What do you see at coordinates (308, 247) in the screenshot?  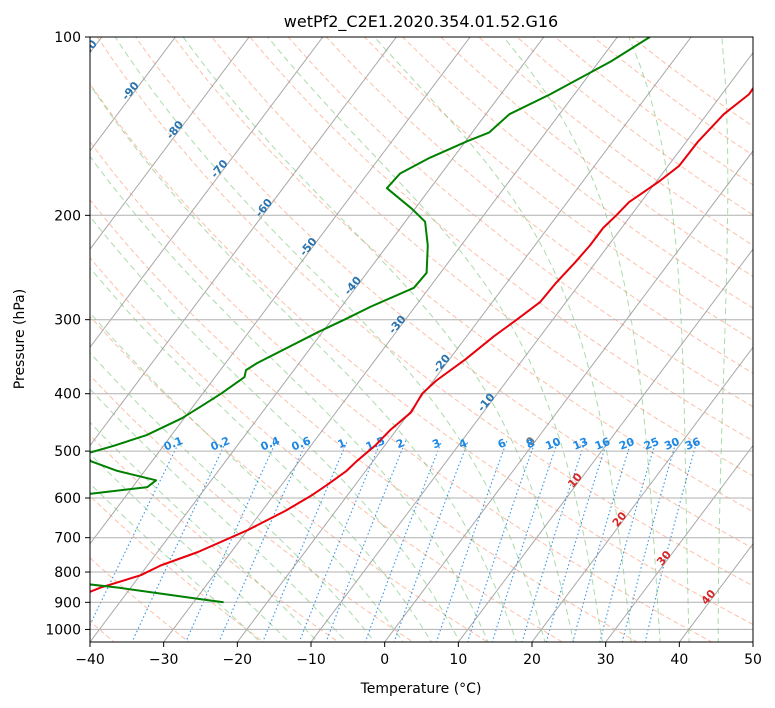 I see `isotherm-label: -50` at bounding box center [308, 247].